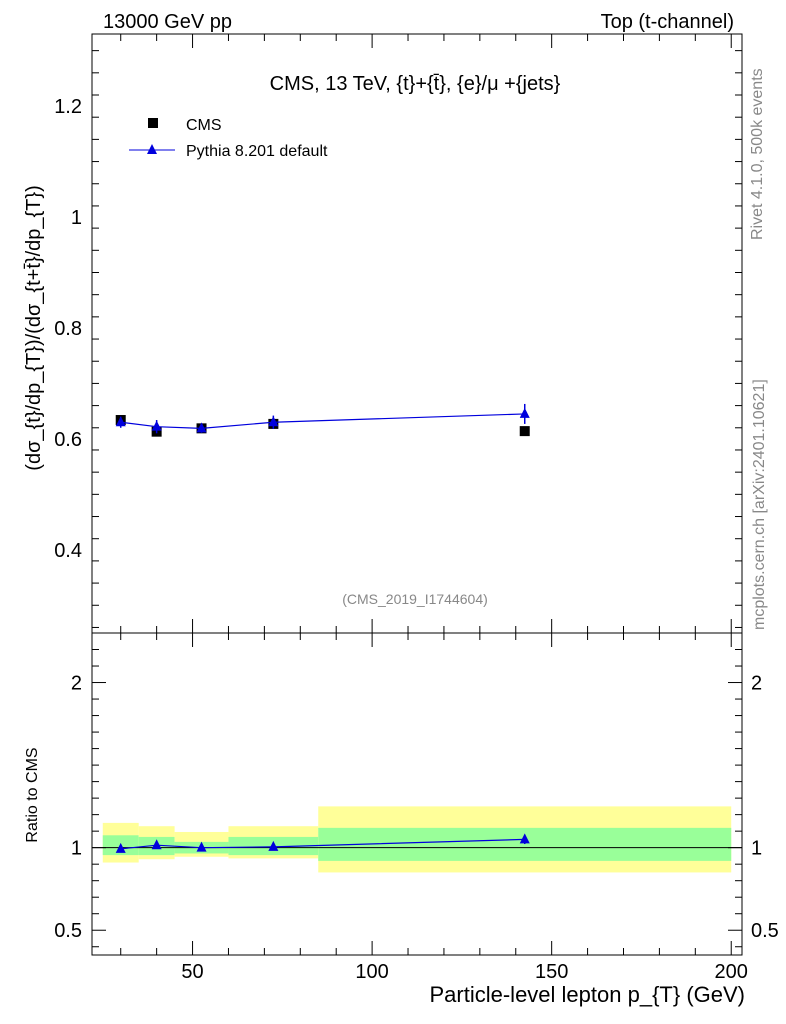  Describe the element at coordinates (322, 421) in the screenshot. I see `pythia-line` at that location.